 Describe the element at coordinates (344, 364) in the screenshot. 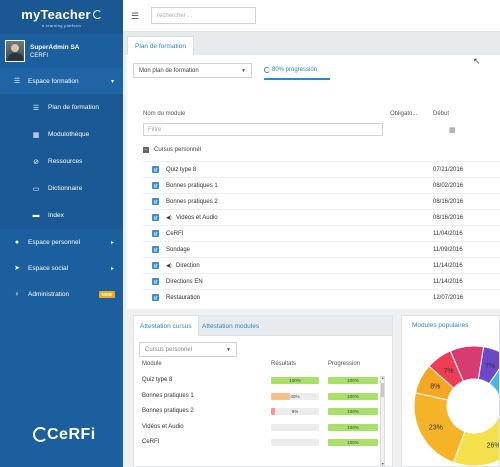

I see `header-progression: Progression` at that location.